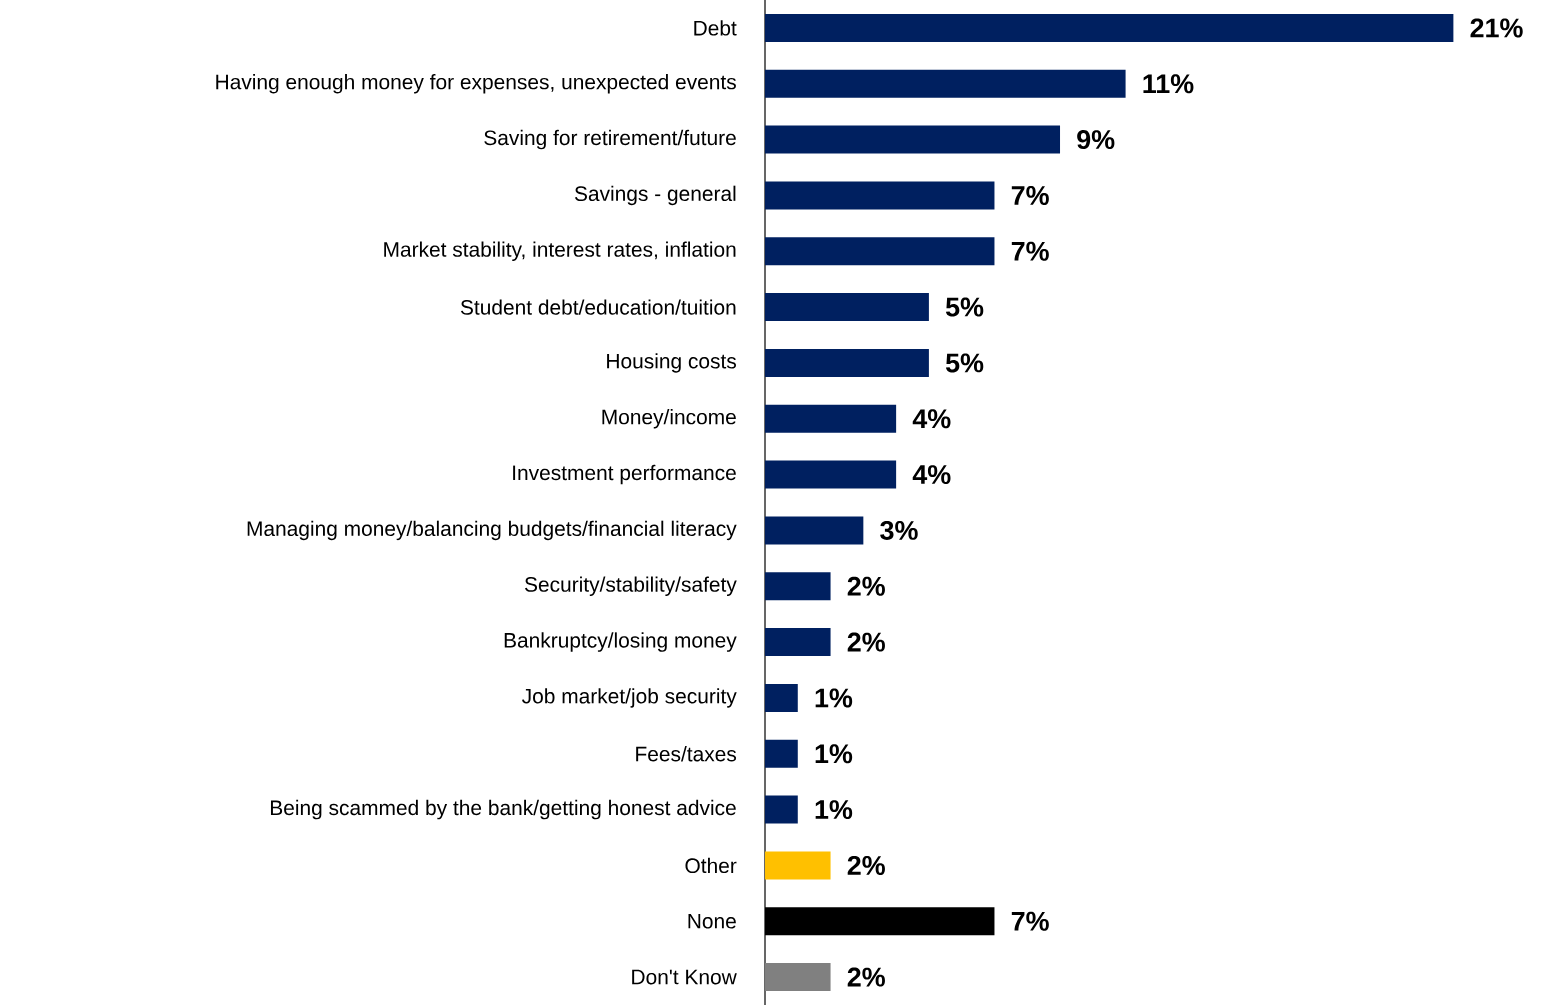  I want to click on y-tick-label: Security/stability/safety, so click(630, 586).